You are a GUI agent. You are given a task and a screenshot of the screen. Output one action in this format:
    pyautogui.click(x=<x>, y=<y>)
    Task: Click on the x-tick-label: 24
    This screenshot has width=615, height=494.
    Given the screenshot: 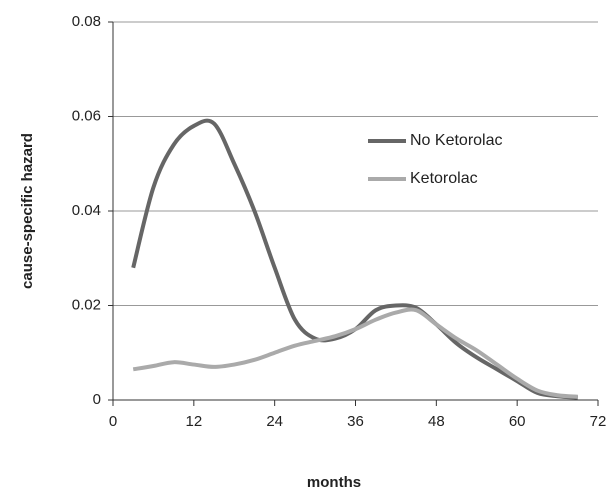 What is the action you would take?
    pyautogui.click(x=274, y=421)
    